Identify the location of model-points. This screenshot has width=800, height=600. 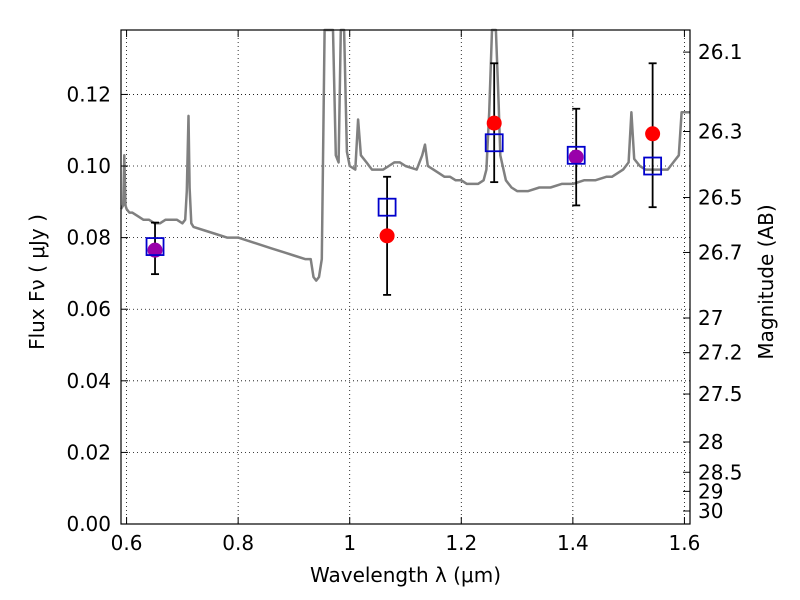
(404, 194).